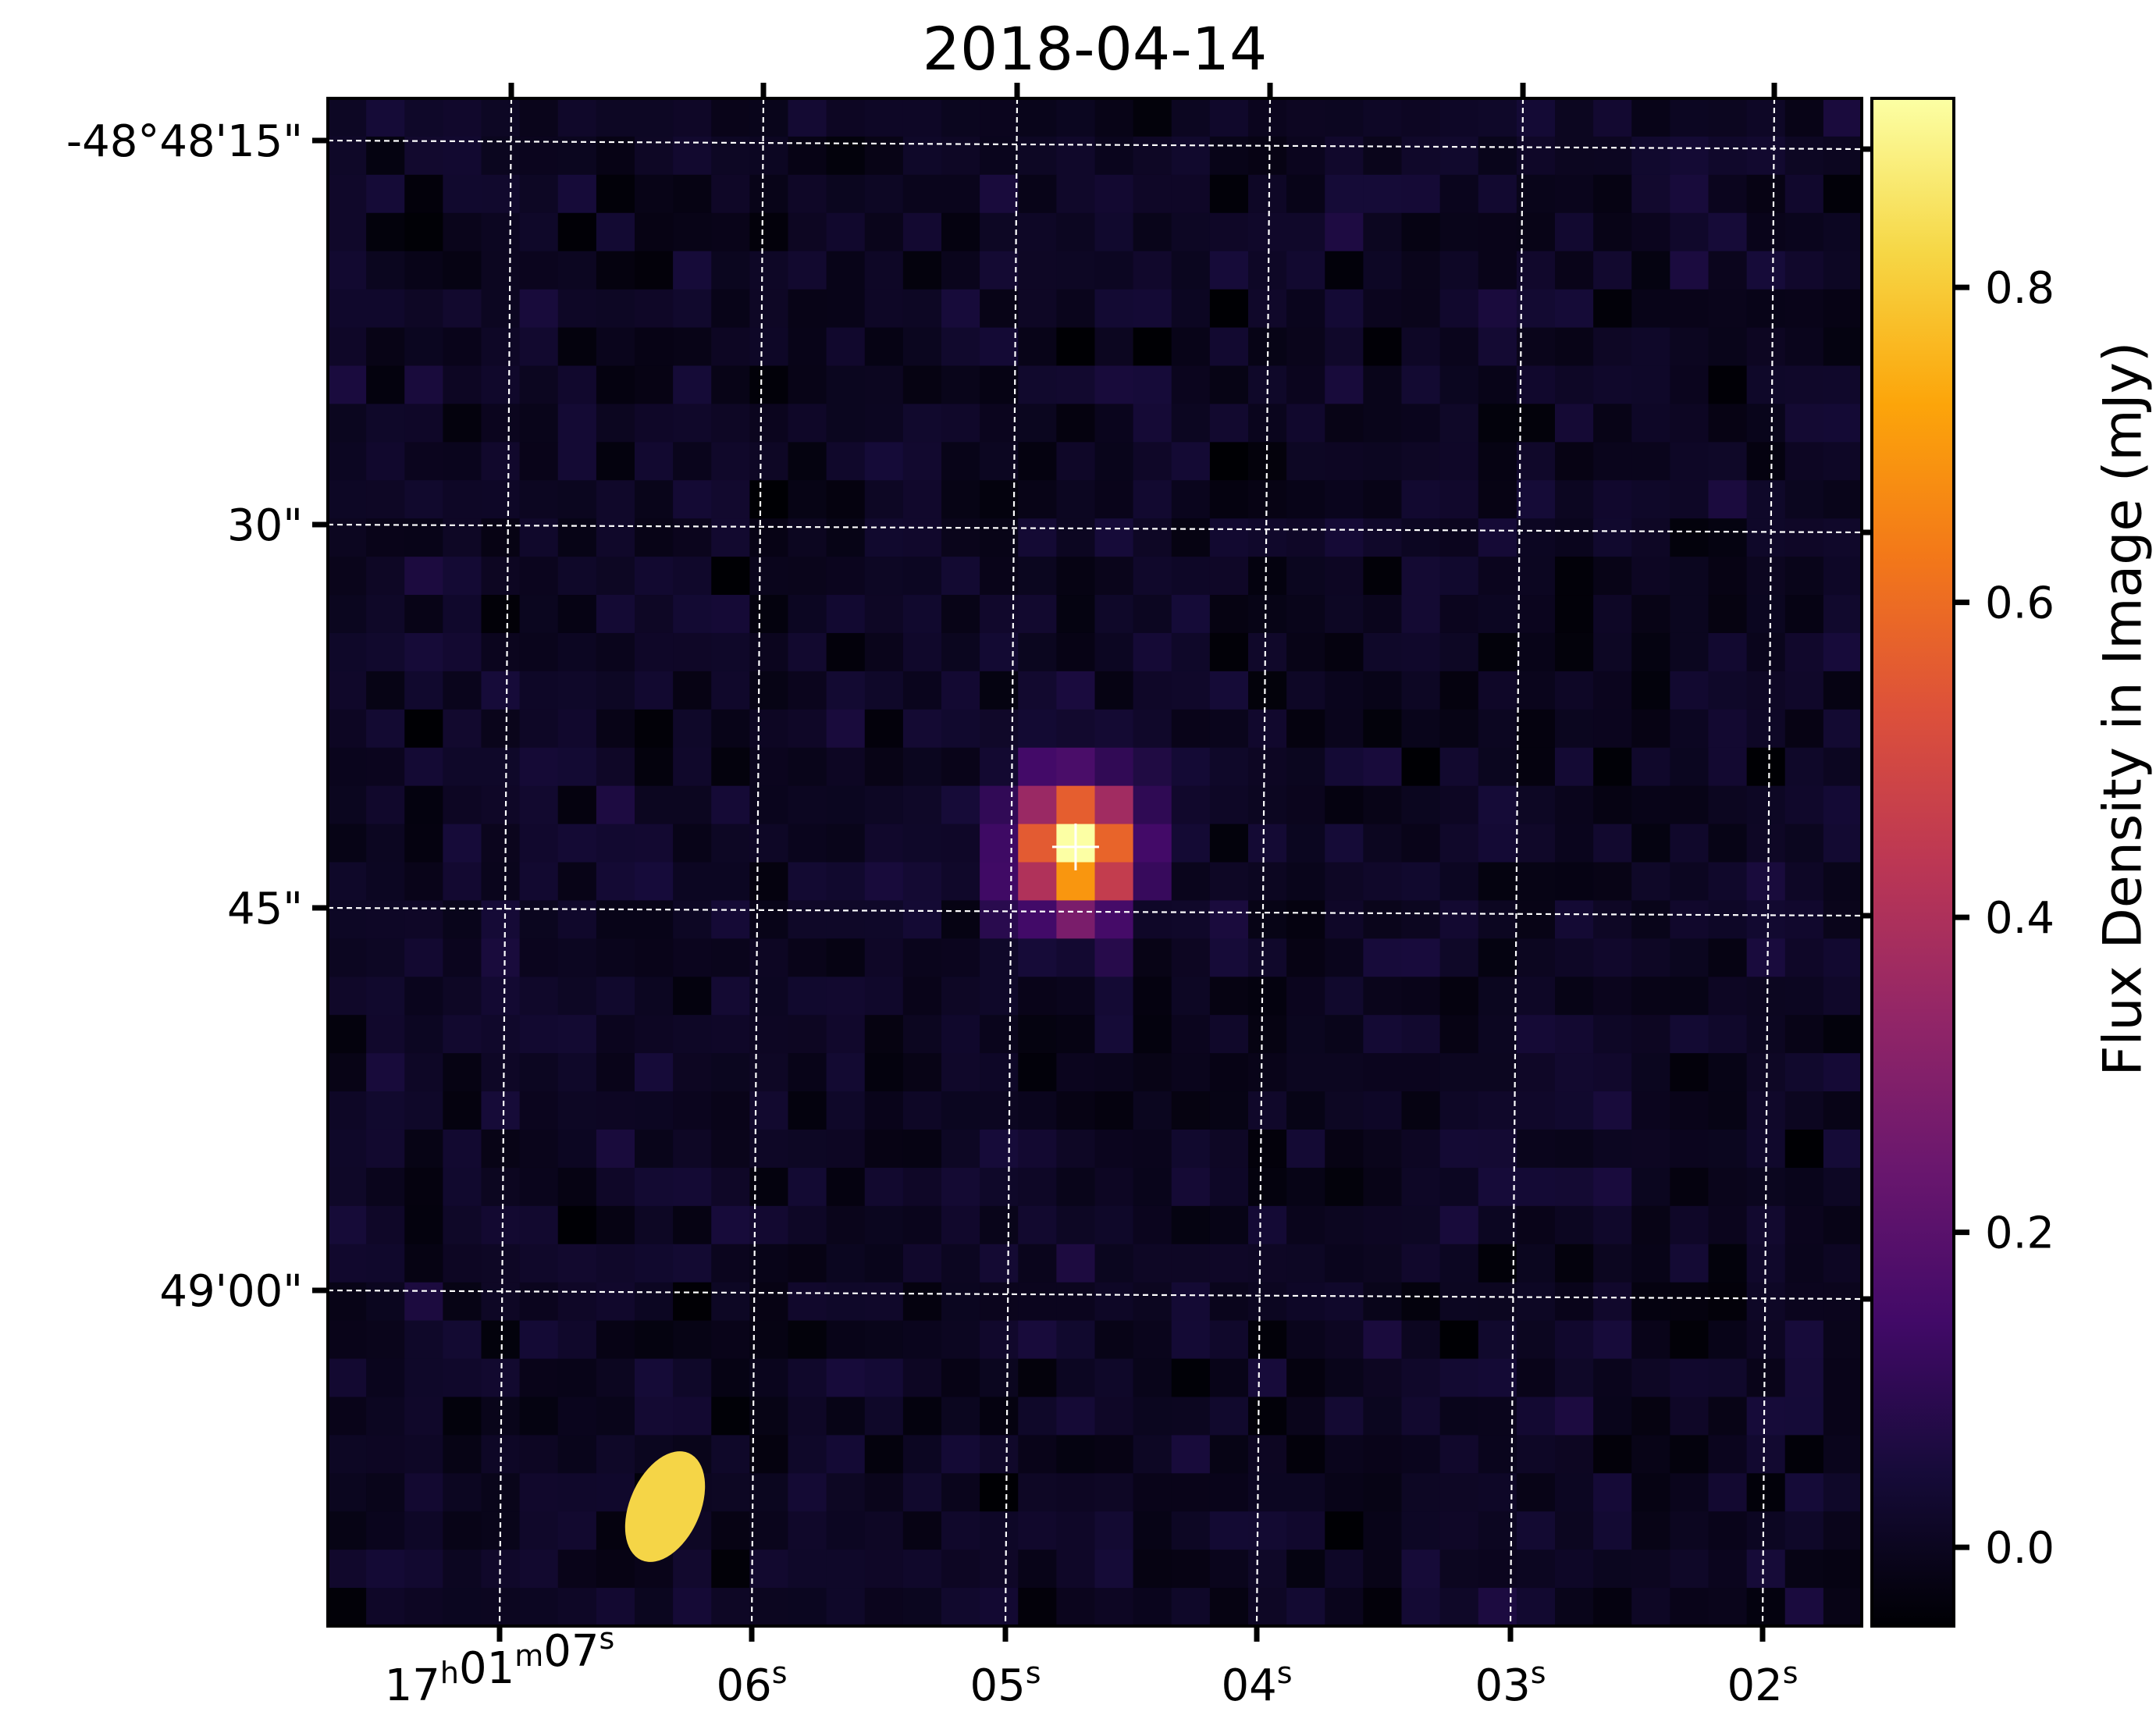 This screenshot has height=1733, width=2156. Describe the element at coordinates (2020, 1549) in the screenshot. I see `colorbar-tick-label: 0.0` at that location.